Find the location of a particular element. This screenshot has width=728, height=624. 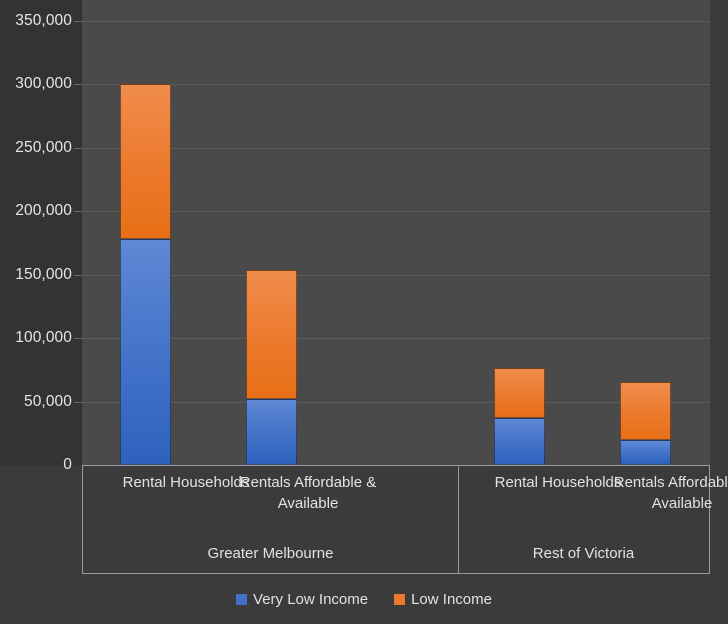

chart-legend: Very Low Income Low Income is located at coordinates (364, 599).